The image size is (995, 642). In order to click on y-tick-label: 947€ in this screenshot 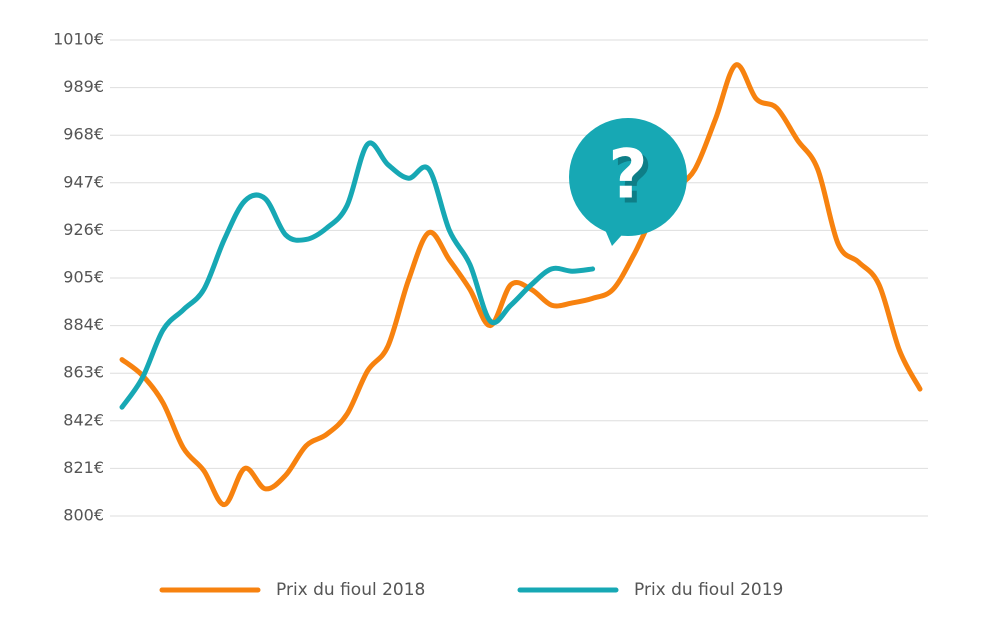, I will do `click(83, 181)`.